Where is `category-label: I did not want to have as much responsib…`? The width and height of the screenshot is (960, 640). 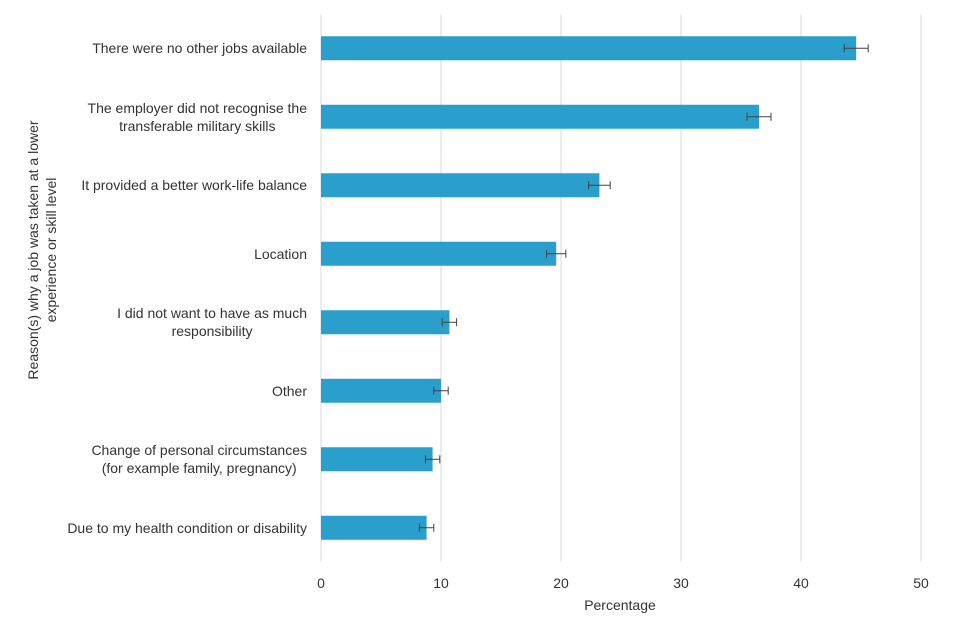
category-label: I did not want to have as much responsib… is located at coordinates (212, 322).